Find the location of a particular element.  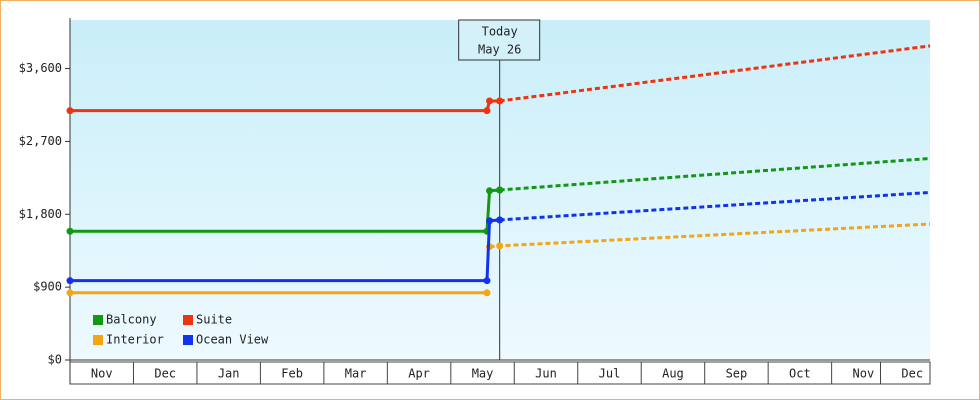

x-tick-label: Jun is located at coordinates (546, 374).